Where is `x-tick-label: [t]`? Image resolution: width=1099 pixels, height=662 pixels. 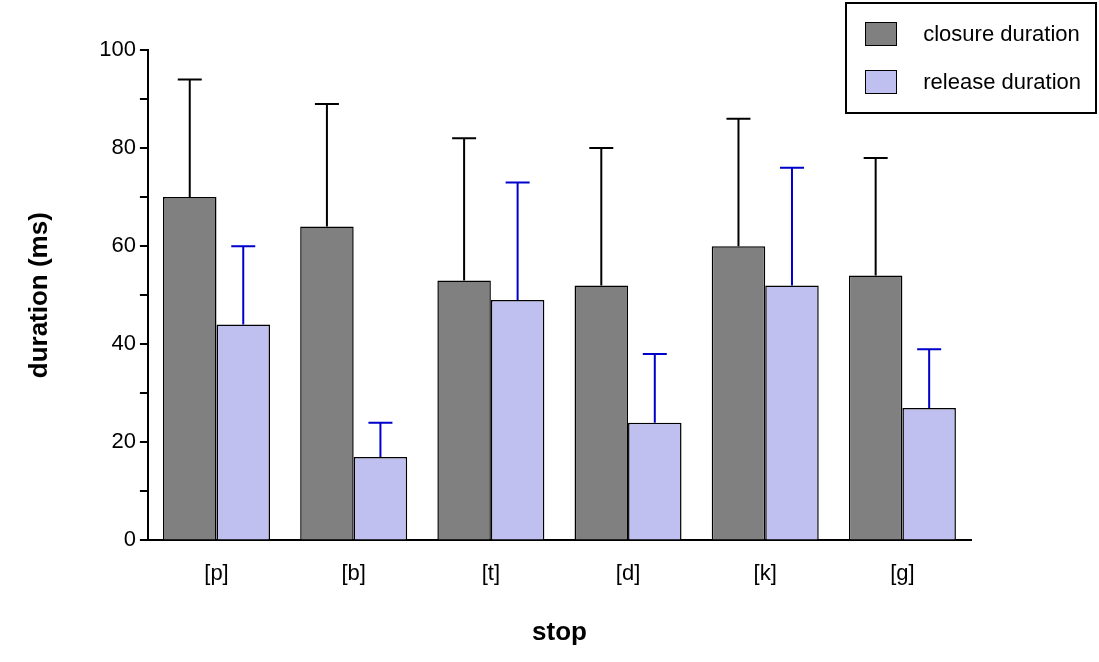 x-tick-label: [t] is located at coordinates (491, 572).